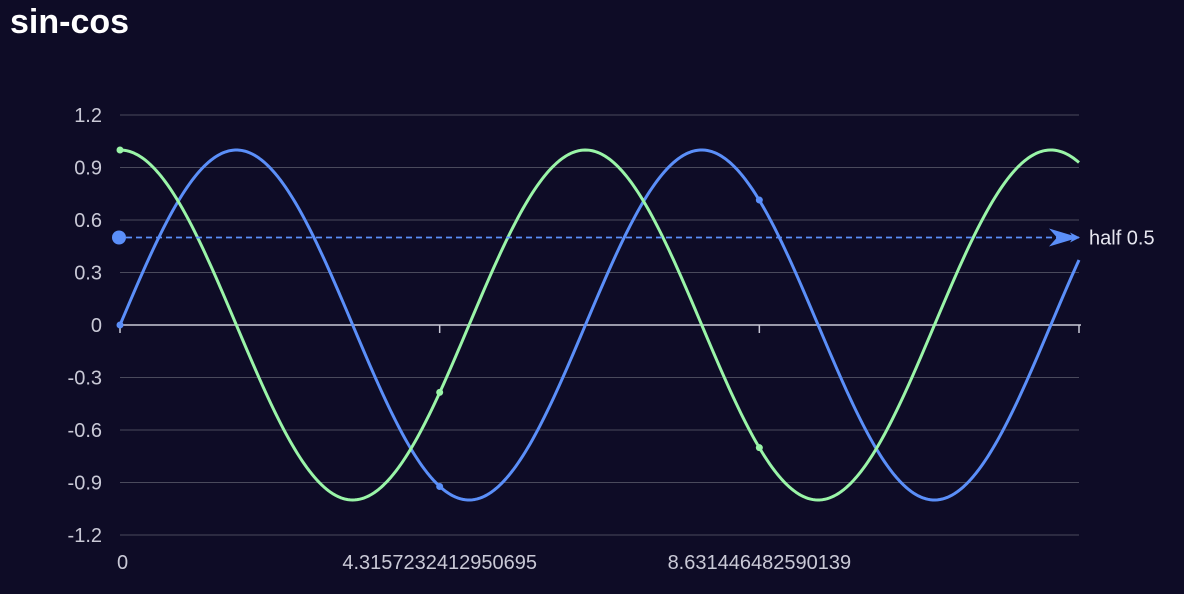 The width and height of the screenshot is (1184, 594). What do you see at coordinates (88, 221) in the screenshot?
I see `y-tick-label: 0.6` at bounding box center [88, 221].